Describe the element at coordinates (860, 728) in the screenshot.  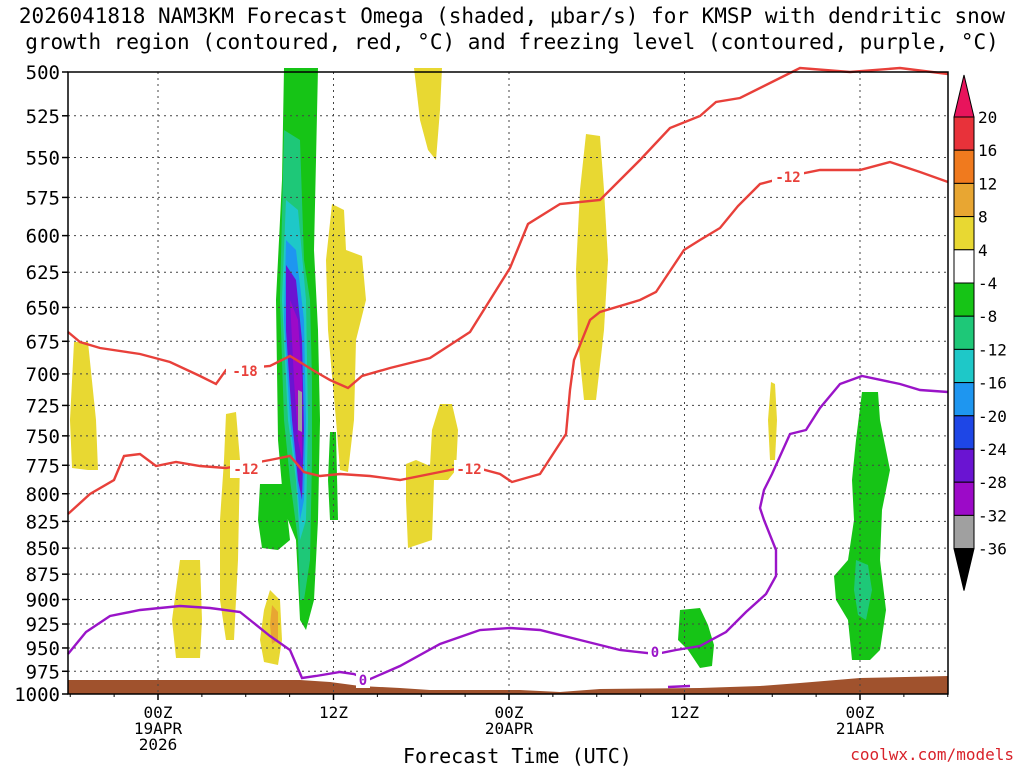
I see `x-tick-label: 21APR` at that location.